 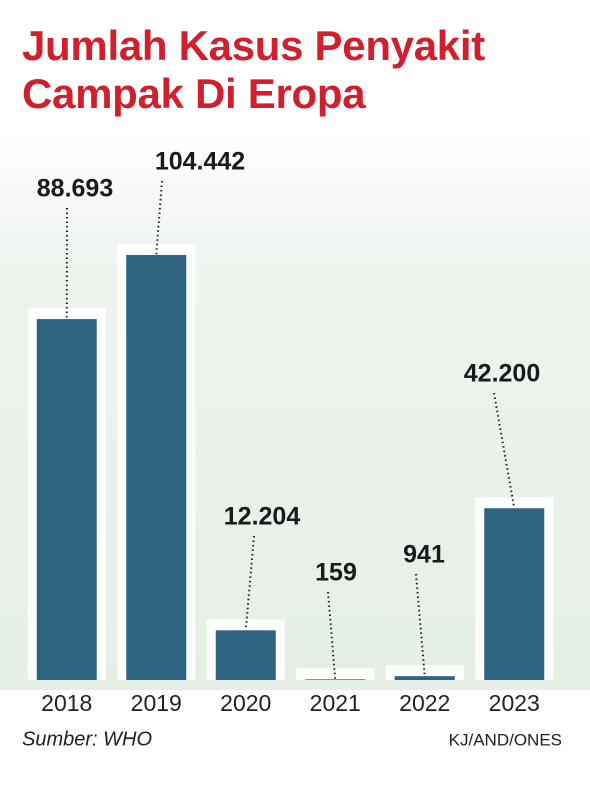 What do you see at coordinates (200, 162) in the screenshot?
I see `value-label: 104.442` at bounding box center [200, 162].